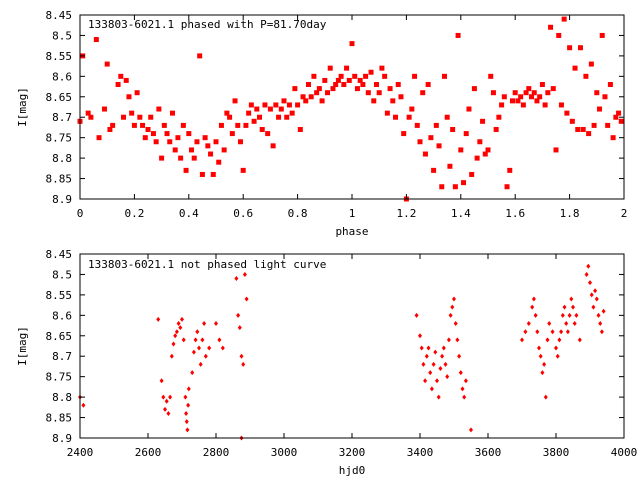 The image size is (640, 480). I want to click on unphased-y-tick-label: 8.55, so click(59, 295).